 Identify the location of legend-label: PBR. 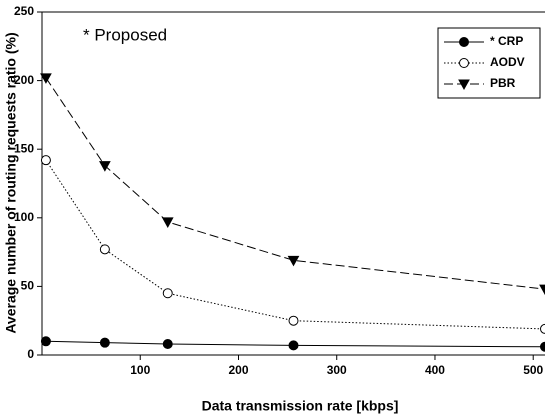
(503, 83).